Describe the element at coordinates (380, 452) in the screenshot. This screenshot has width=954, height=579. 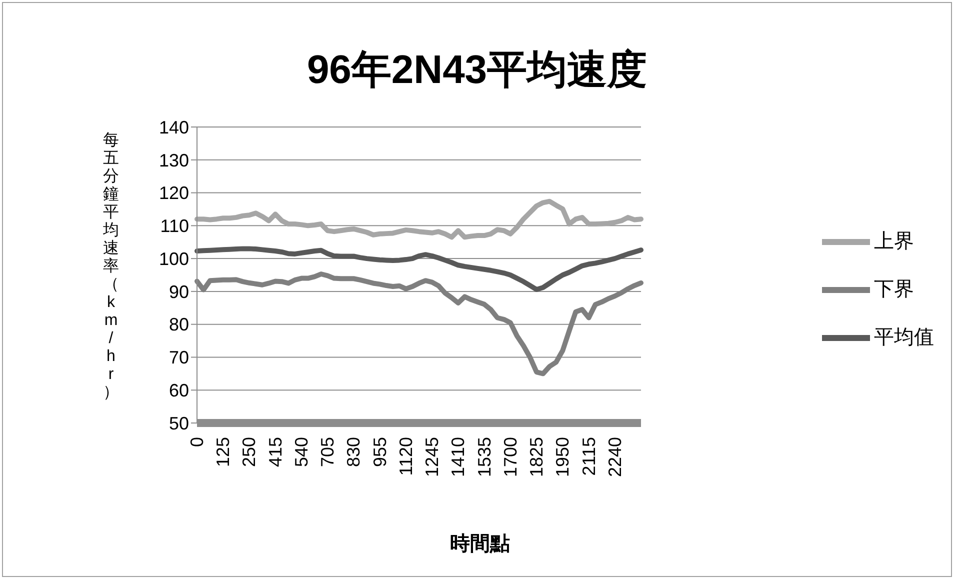
I see `x-tick-label: 955` at that location.